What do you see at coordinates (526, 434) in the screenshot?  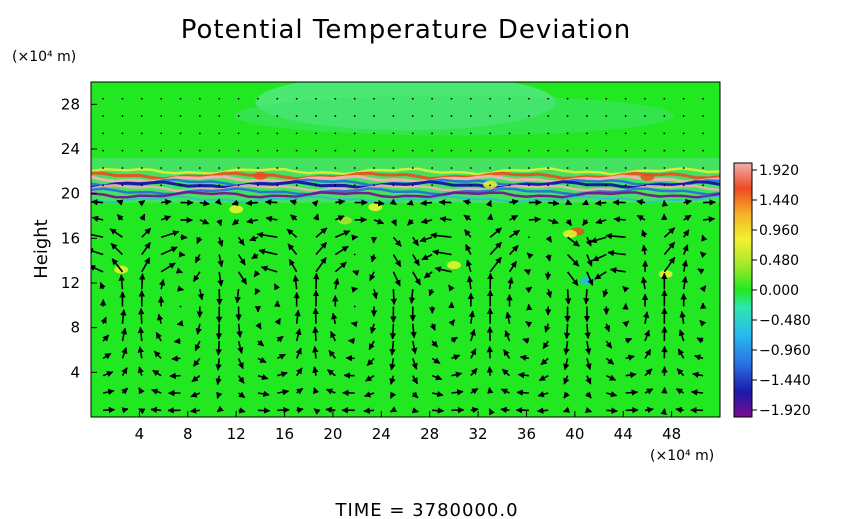 I see `x-tick-label: 36` at bounding box center [526, 434].